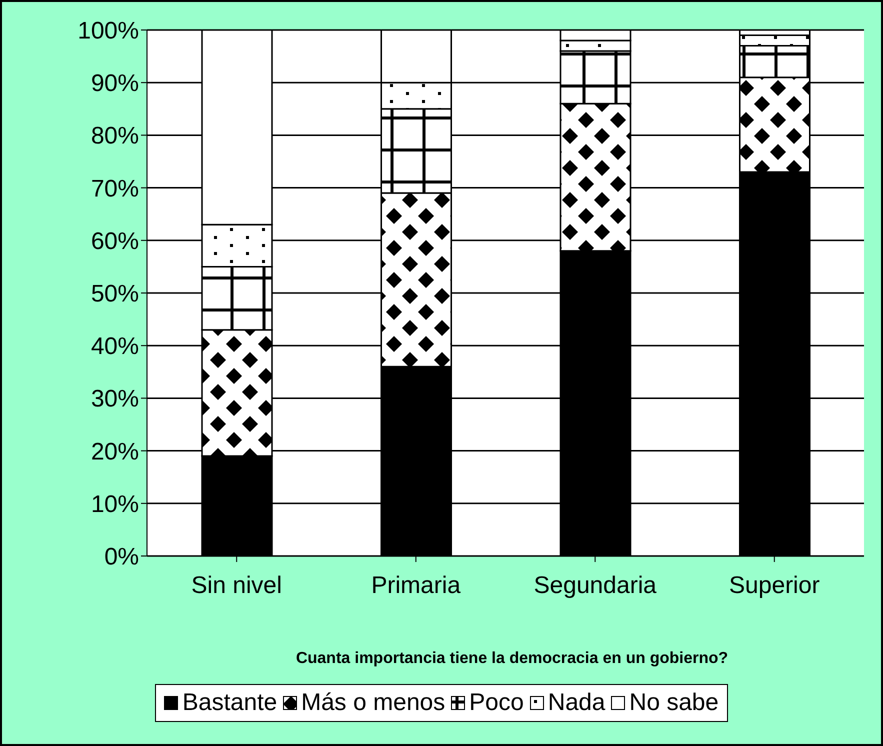  I want to click on y-tick-label: 0%, so click(121, 557).